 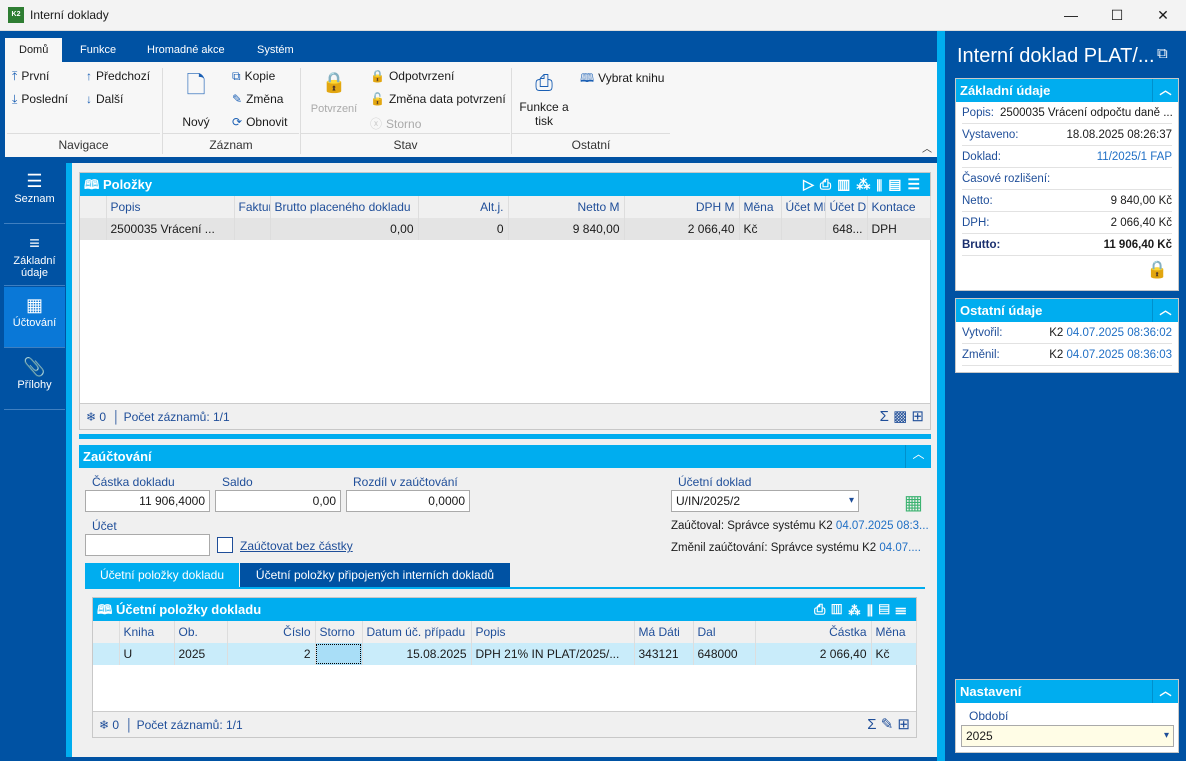 I want to click on tab-hromadne-akce: Hromadné akce, so click(x=186, y=50).